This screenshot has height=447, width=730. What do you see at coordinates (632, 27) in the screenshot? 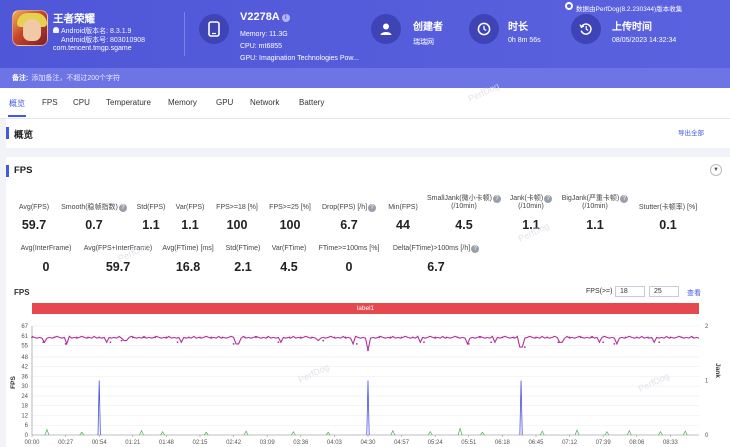
I see `upload-time-title: 上传时间` at bounding box center [632, 27].